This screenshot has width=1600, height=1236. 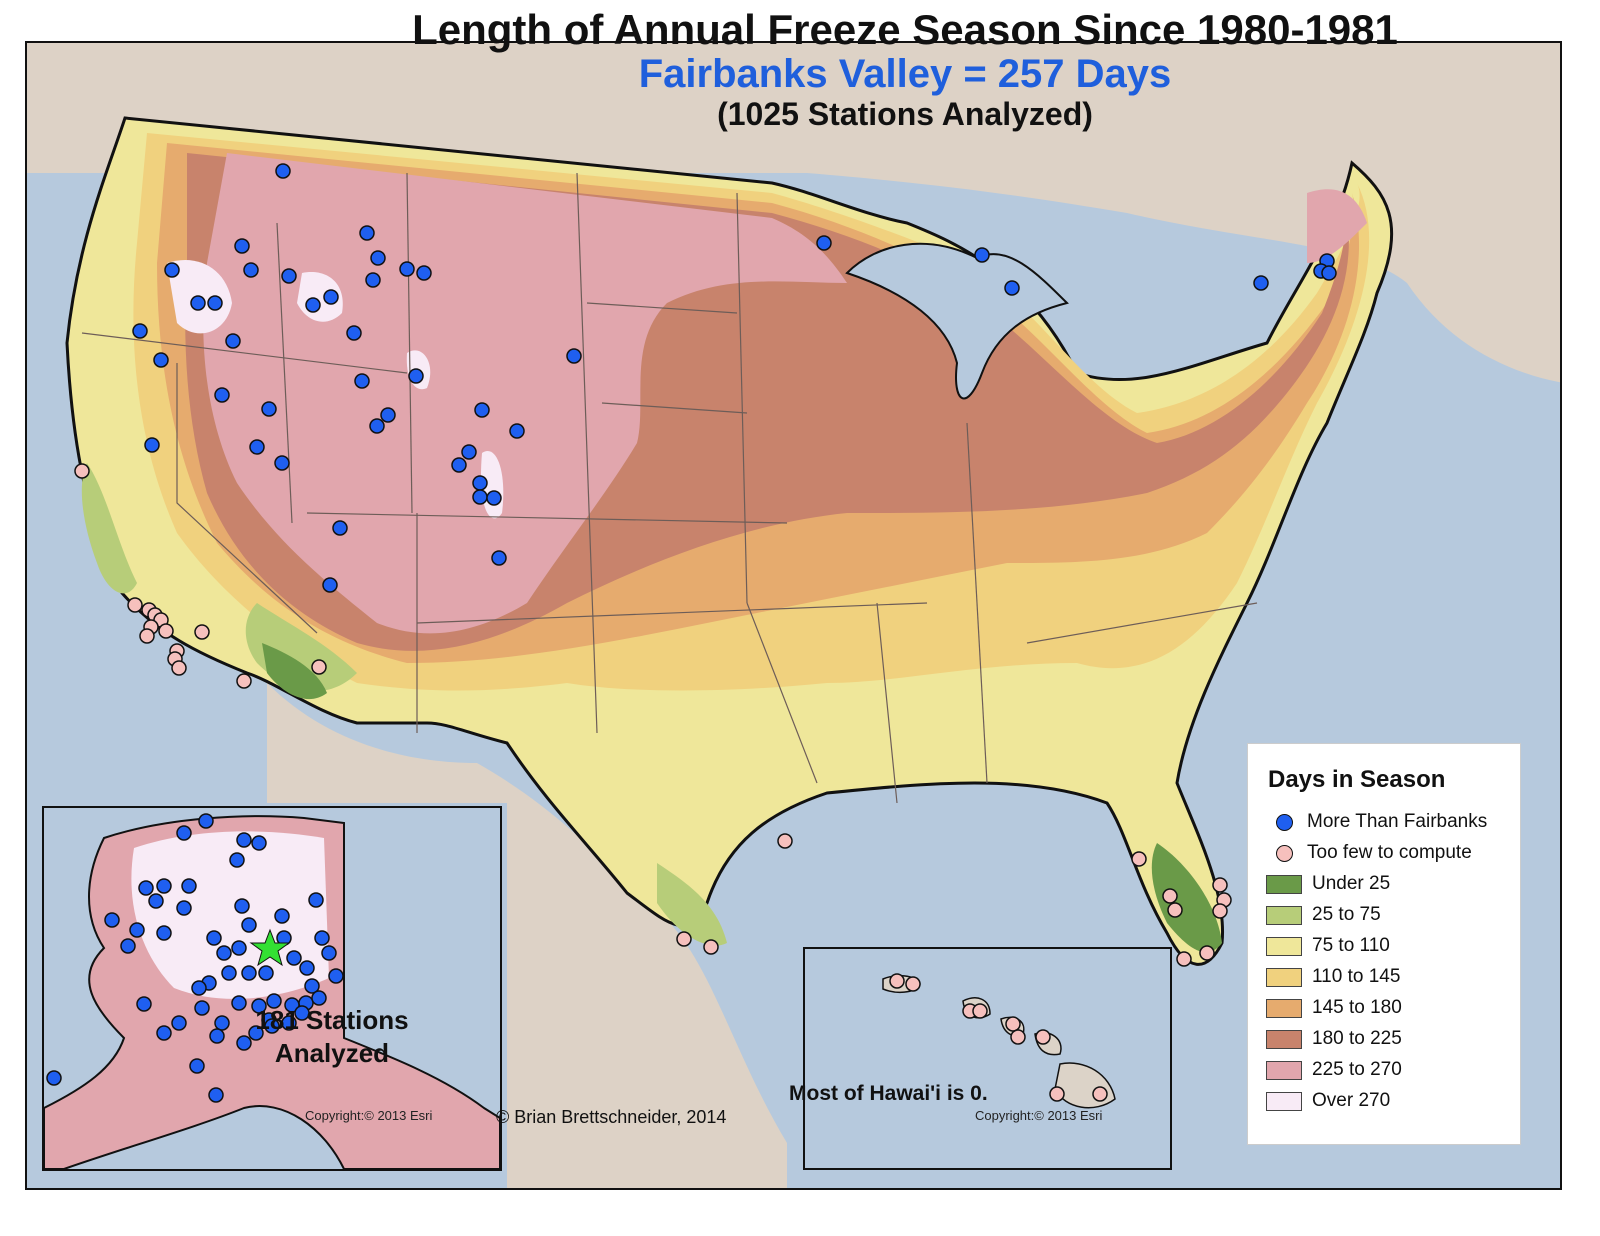 I want to click on alaska-copyright: Copyright:© 2013 Esri, so click(x=369, y=1115).